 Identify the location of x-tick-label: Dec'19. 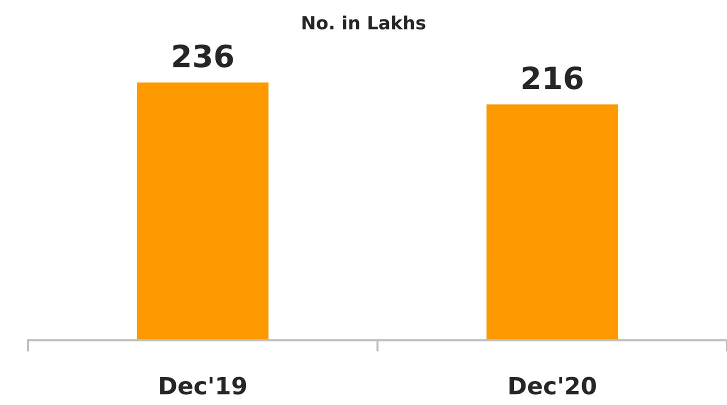
(203, 385).